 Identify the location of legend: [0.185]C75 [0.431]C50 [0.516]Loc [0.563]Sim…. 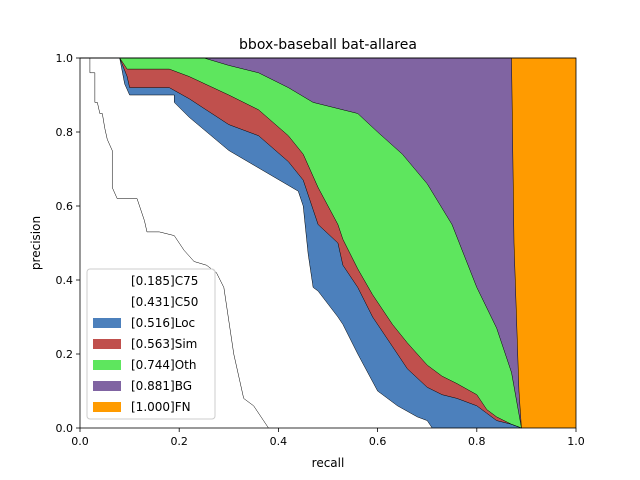
(151, 344).